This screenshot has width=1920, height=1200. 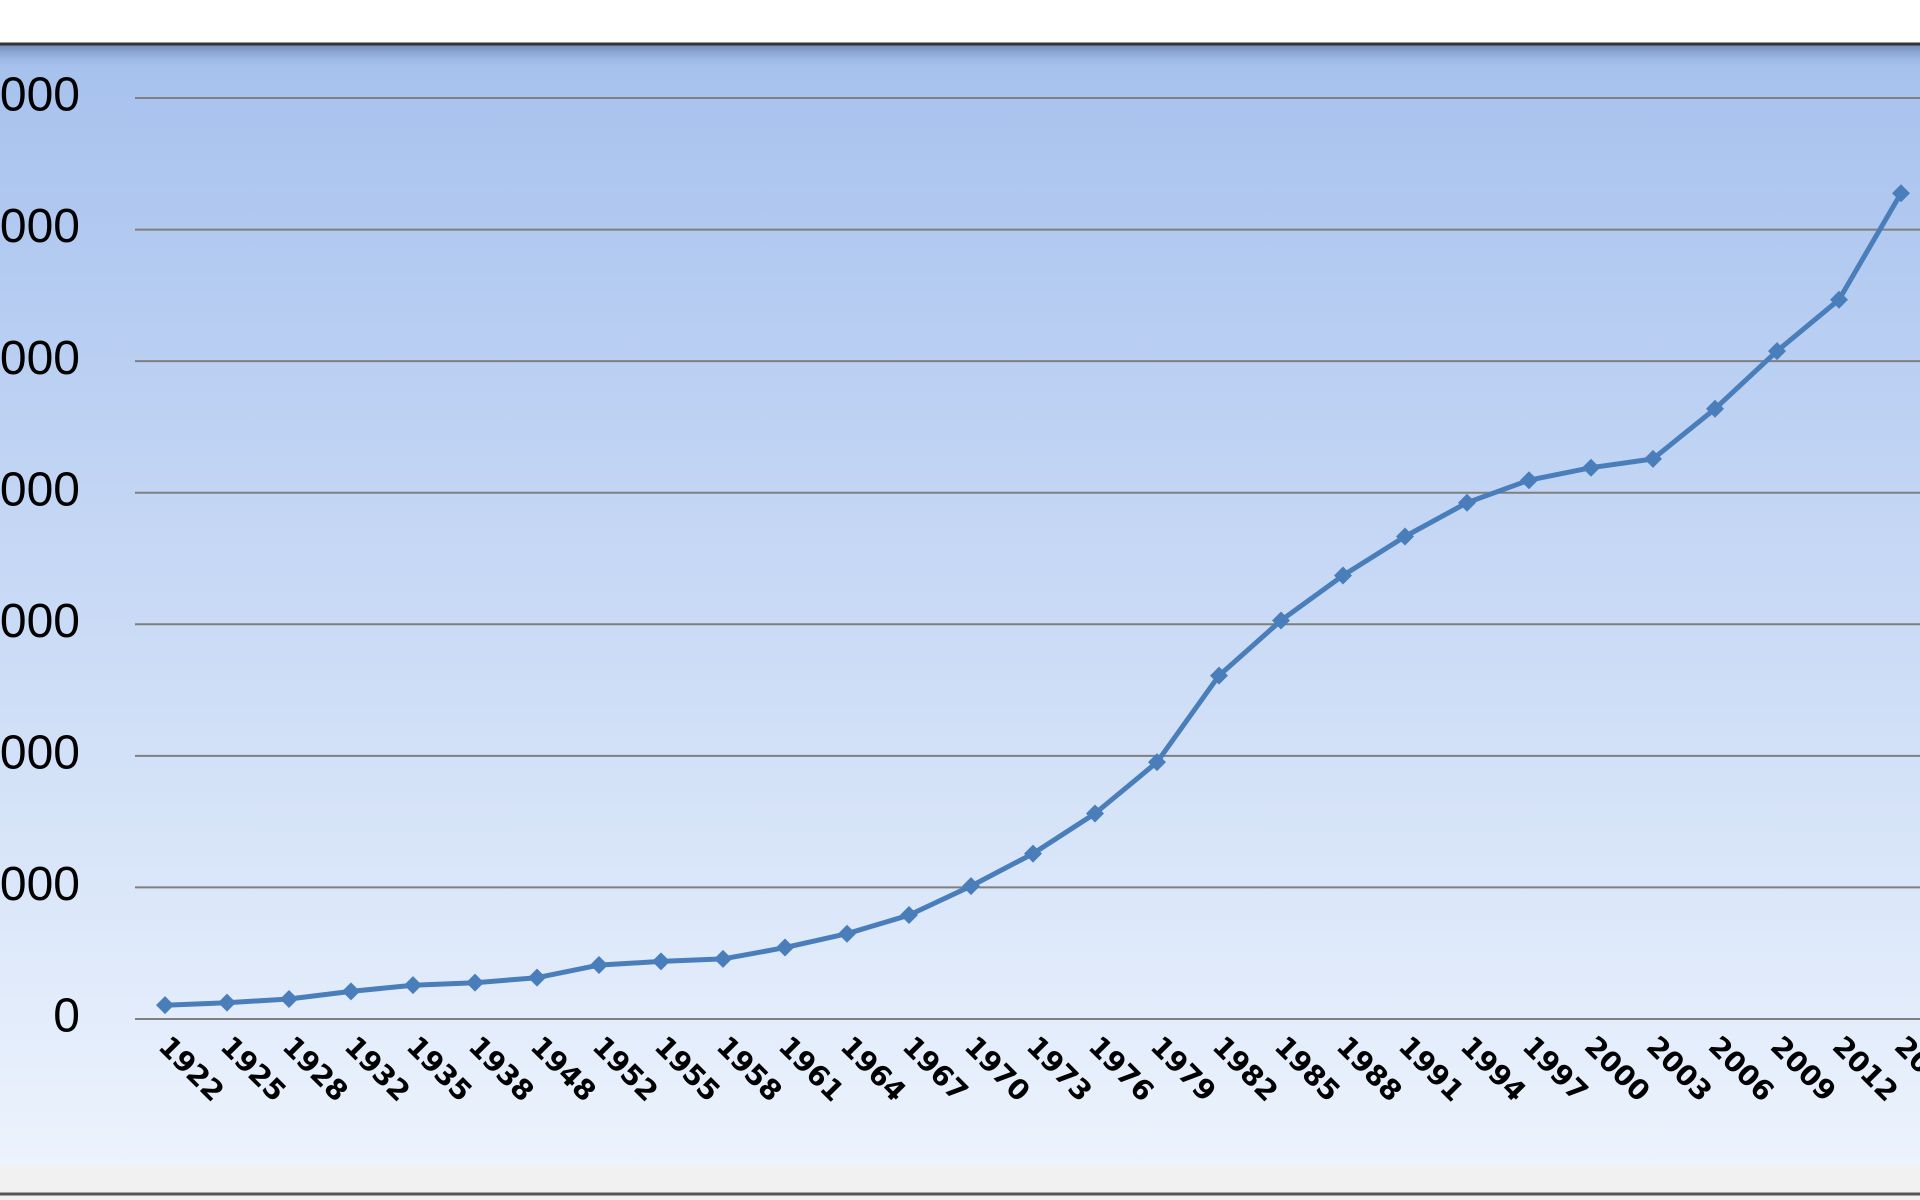 I want to click on y-tick-label: 3000, so click(x=40, y=621).